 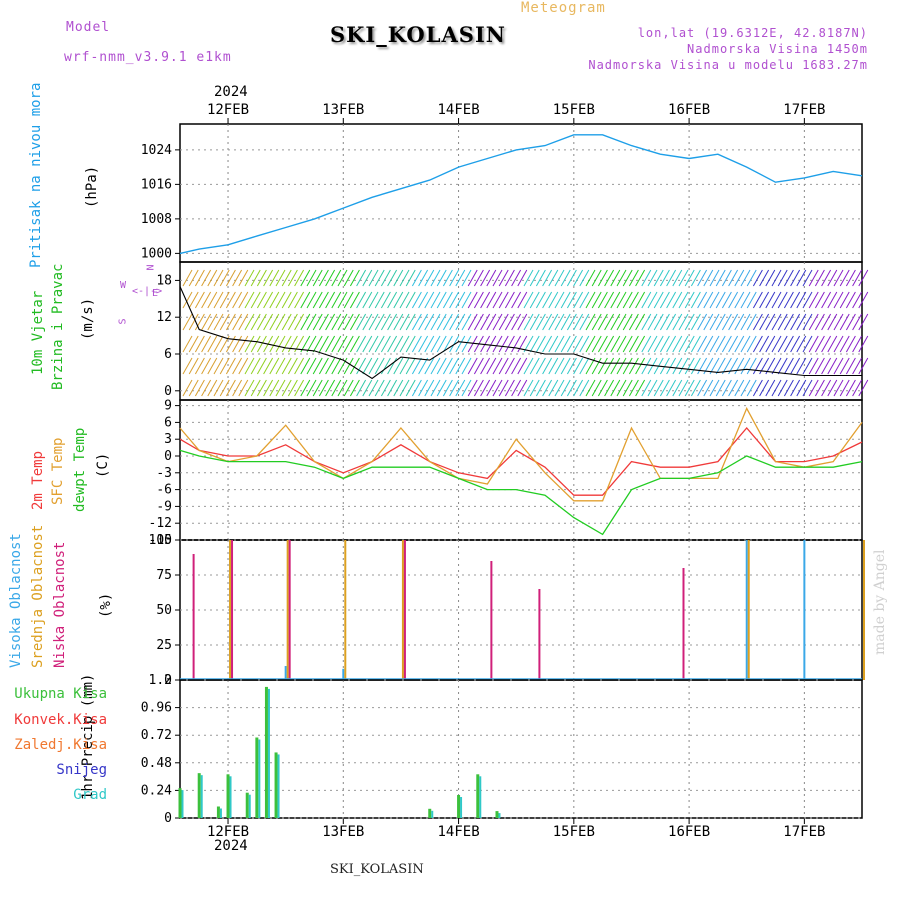 What do you see at coordinates (164, 506) in the screenshot?
I see `y-tick-label: -9` at bounding box center [164, 506].